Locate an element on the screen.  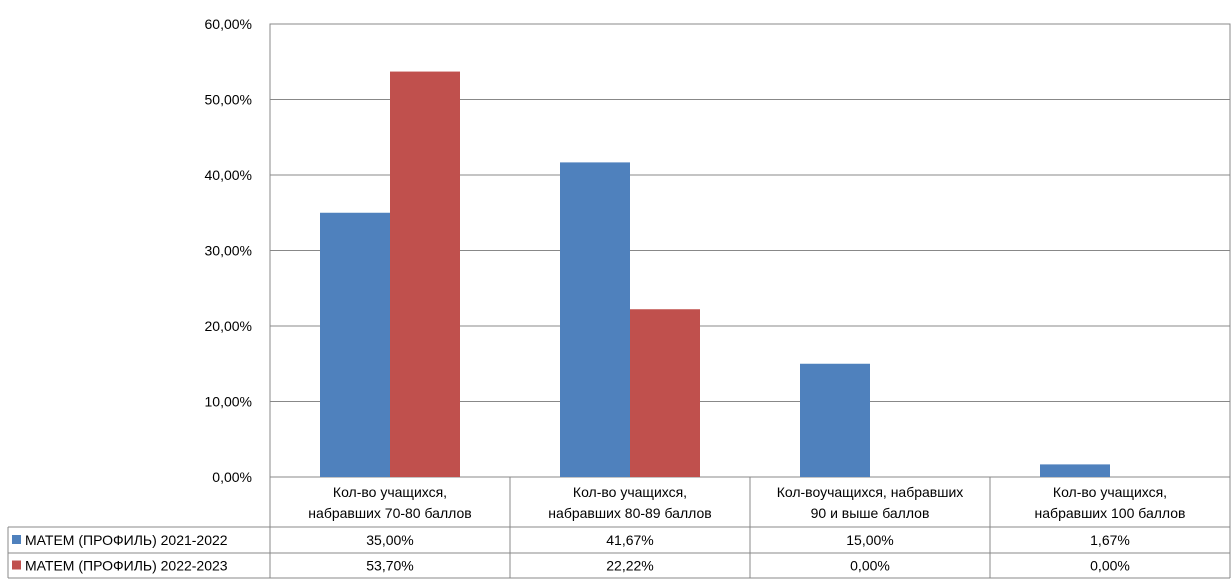
series-name: МАТЕМ (ПРОФИЛЬ) 2021-2022 is located at coordinates (126, 540).